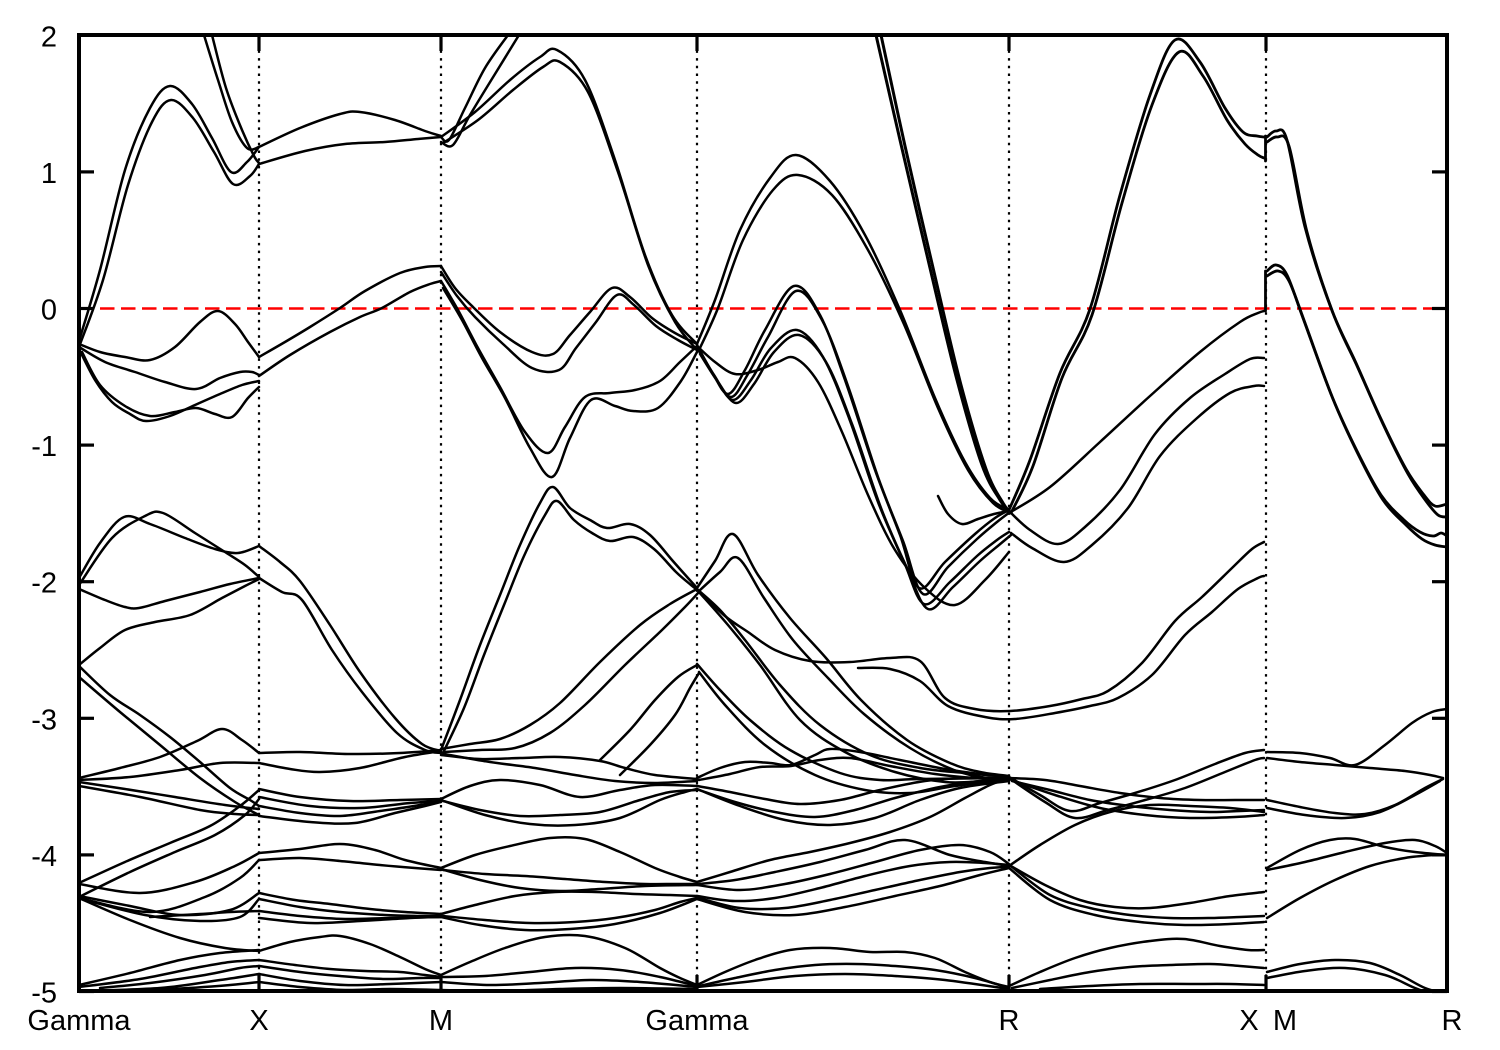 The height and width of the screenshot is (1050, 1500). What do you see at coordinates (49, 174) in the screenshot?
I see `svg-text: 1` at bounding box center [49, 174].